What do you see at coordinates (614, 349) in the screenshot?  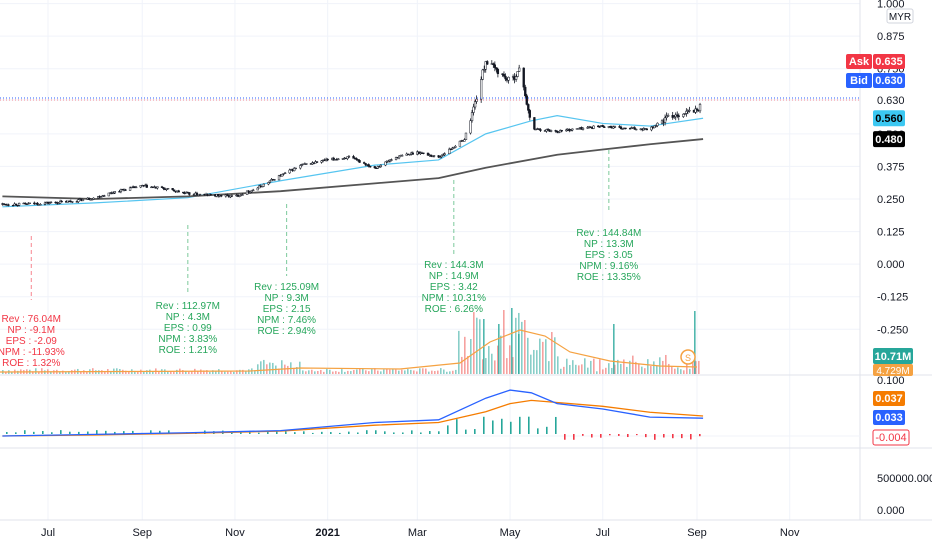 I see `volume-spike` at bounding box center [614, 349].